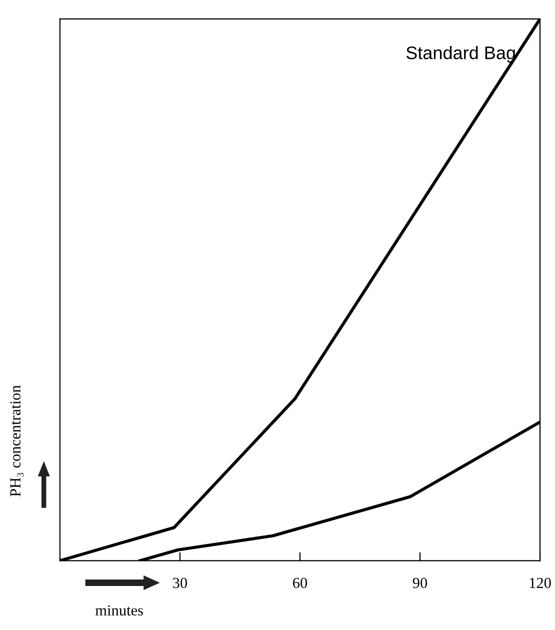  Describe the element at coordinates (119, 610) in the screenshot. I see `x-axis-title: minutes` at that location.